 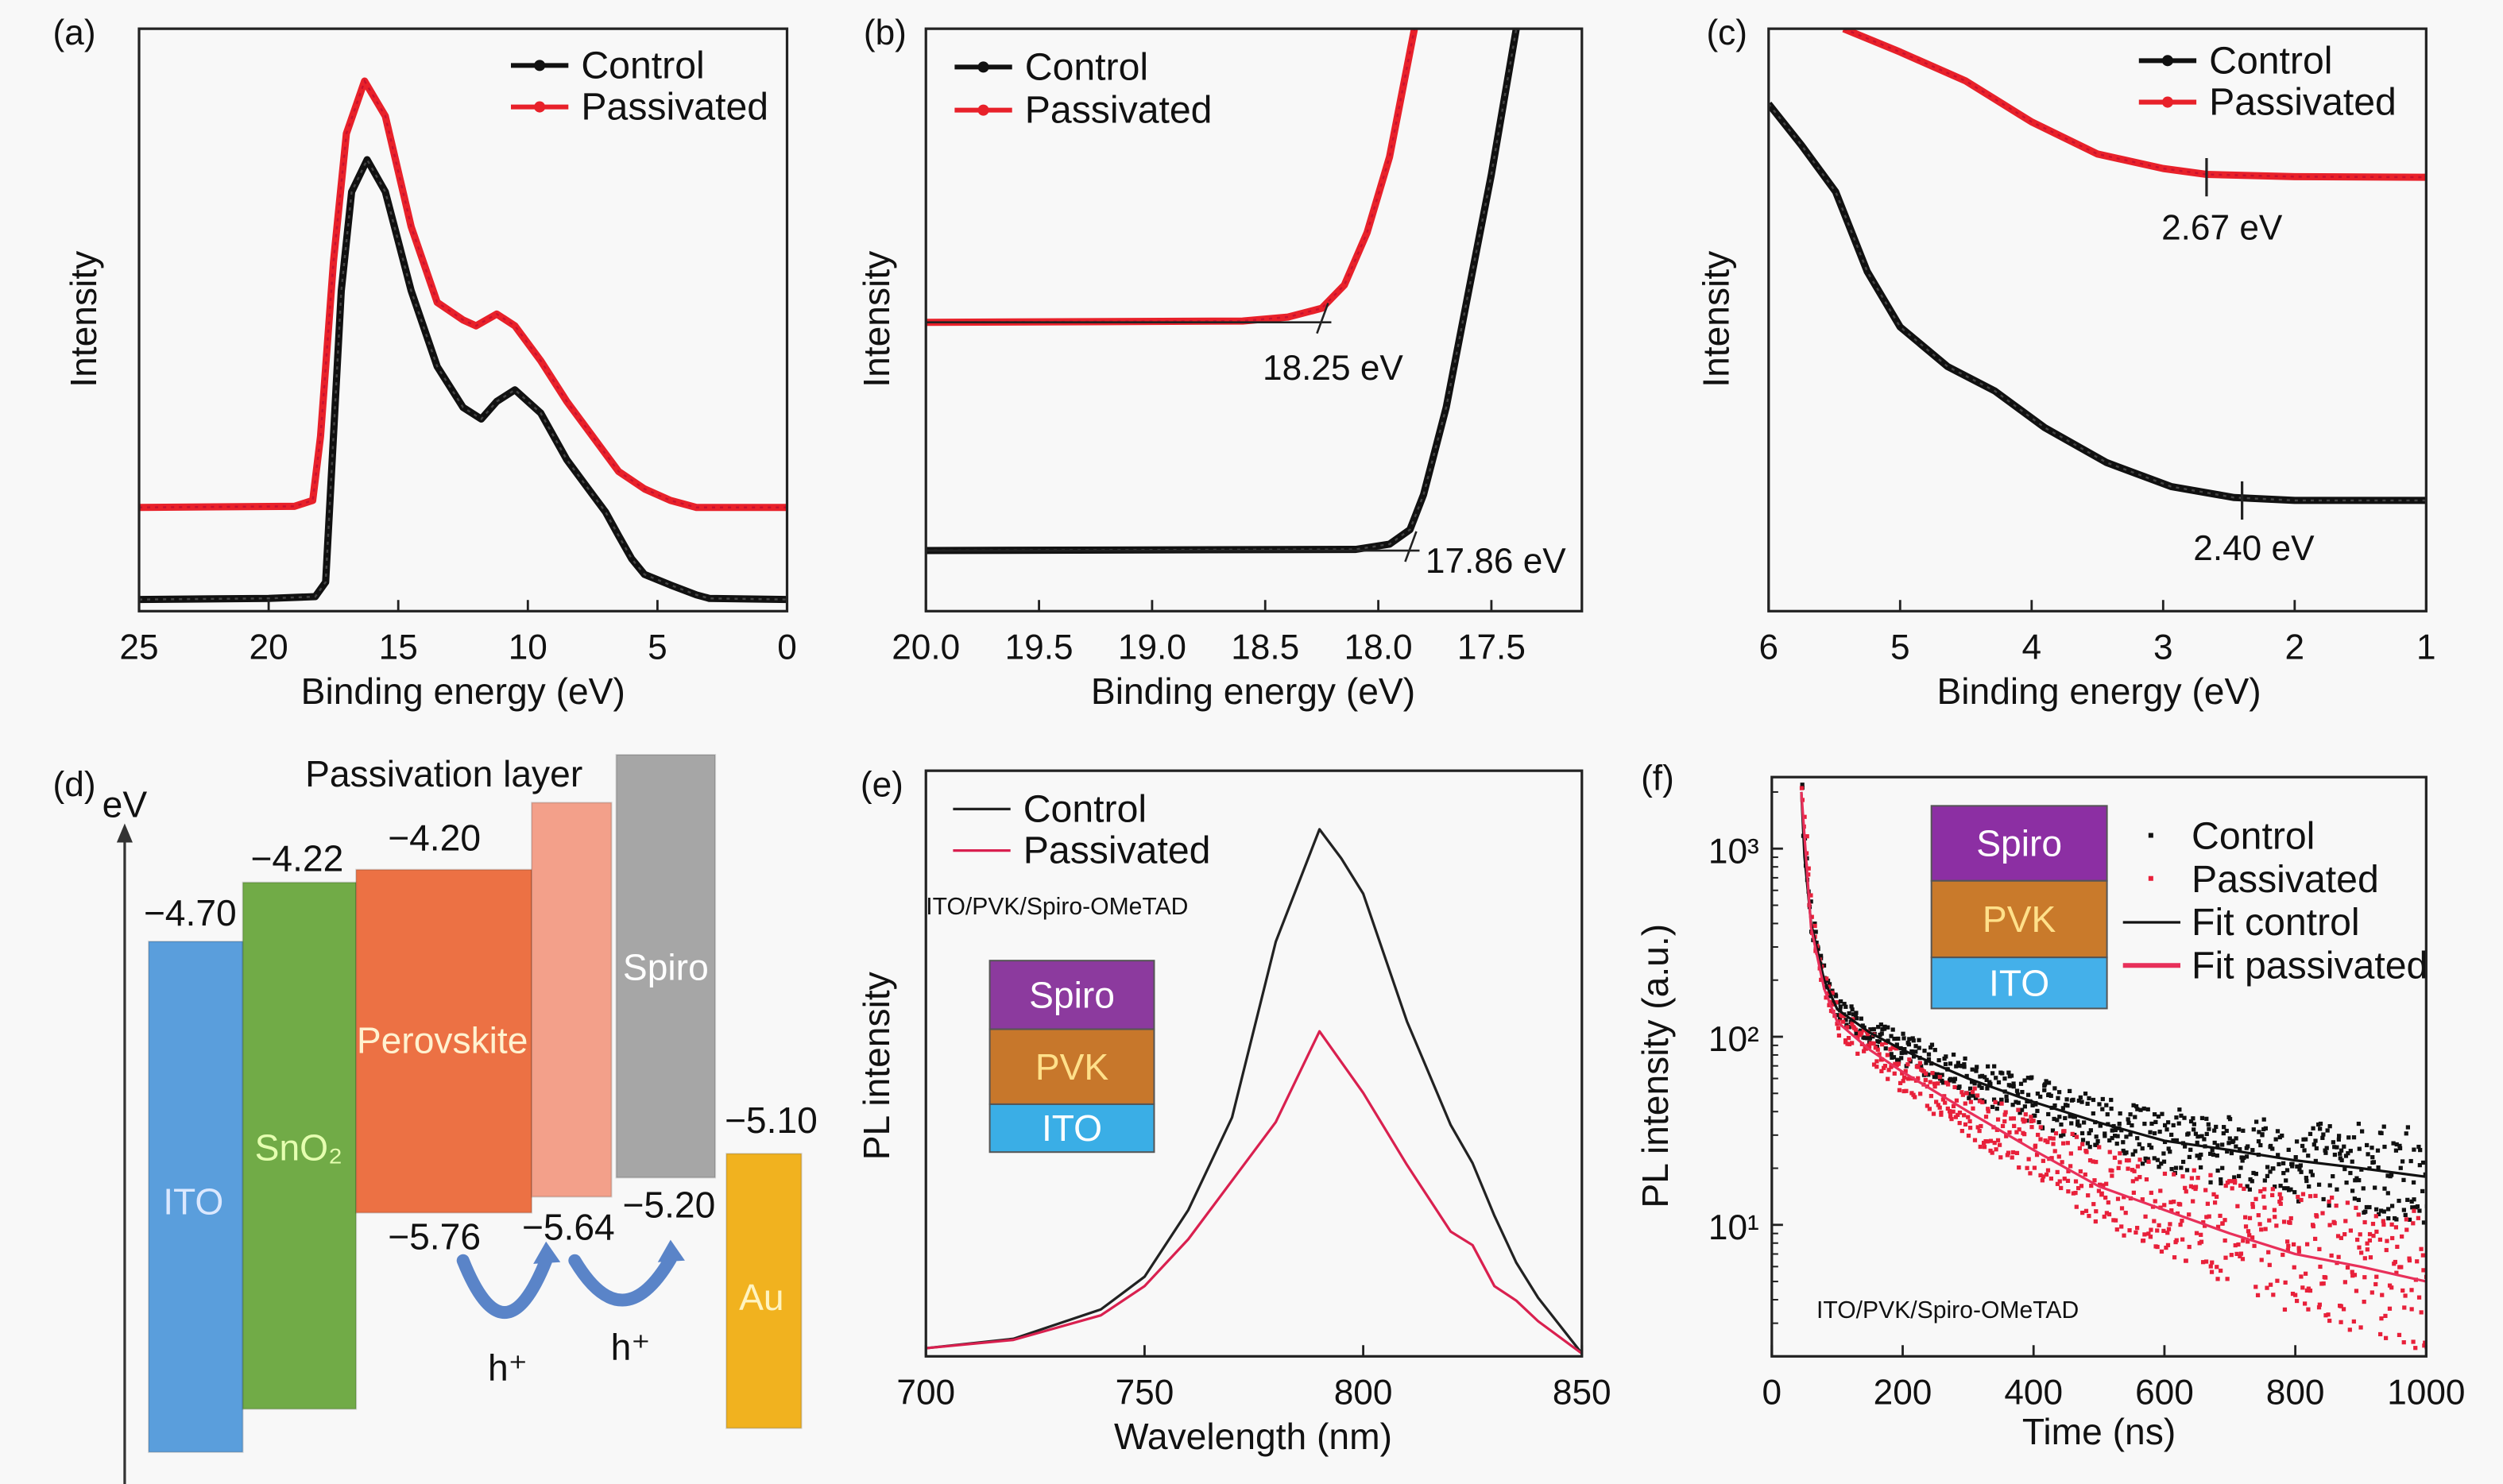 What do you see at coordinates (666, 966) in the screenshot?
I see `band-layer-label: Spiro` at bounding box center [666, 966].